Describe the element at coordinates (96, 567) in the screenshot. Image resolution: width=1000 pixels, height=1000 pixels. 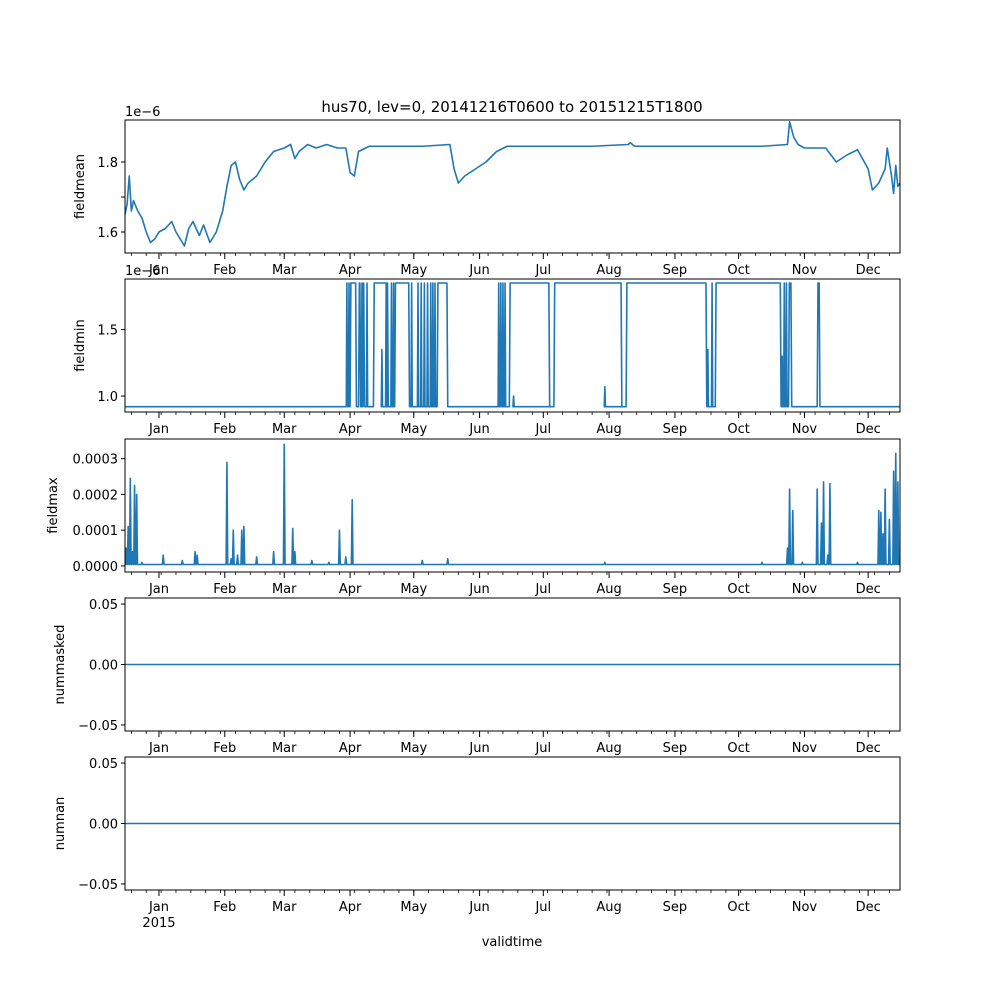
I see `y-tick-label: 0.0000` at that location.